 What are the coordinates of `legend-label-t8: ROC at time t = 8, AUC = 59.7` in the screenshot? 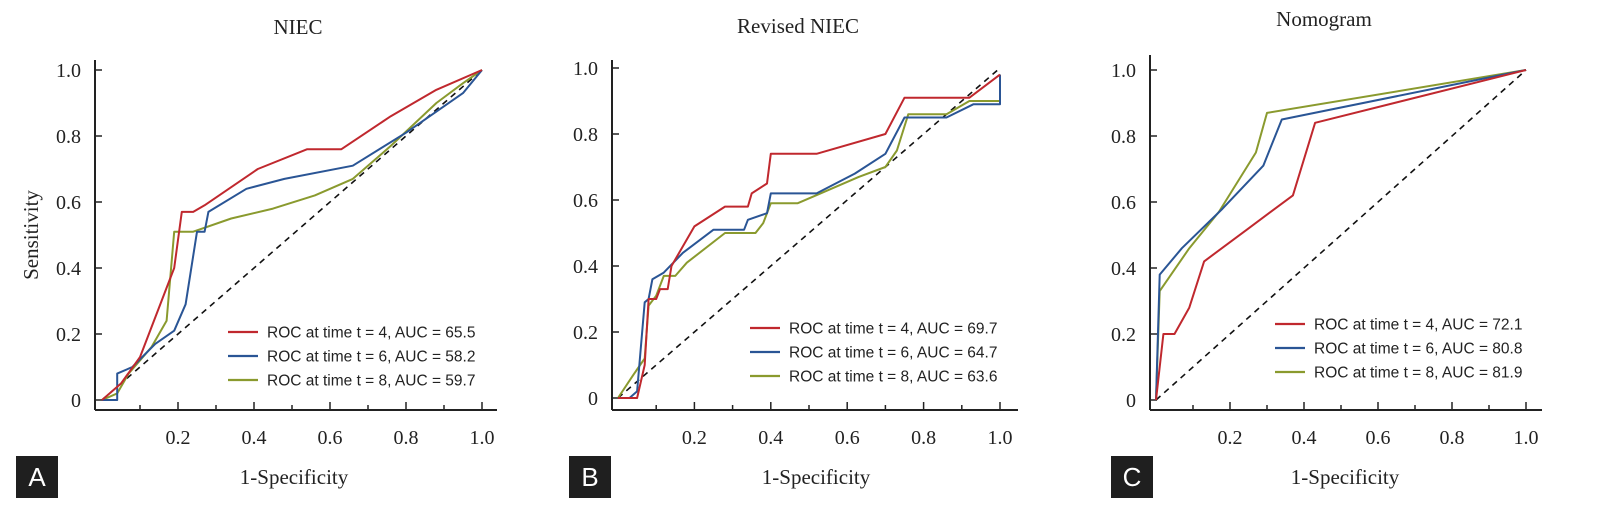 It's located at (371, 381).